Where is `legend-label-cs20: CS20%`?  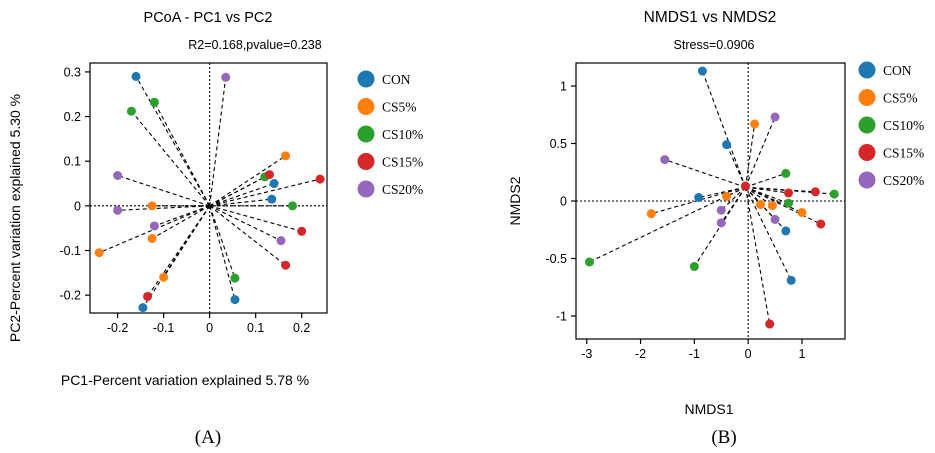 legend-label-cs20: CS20% is located at coordinates (402, 189).